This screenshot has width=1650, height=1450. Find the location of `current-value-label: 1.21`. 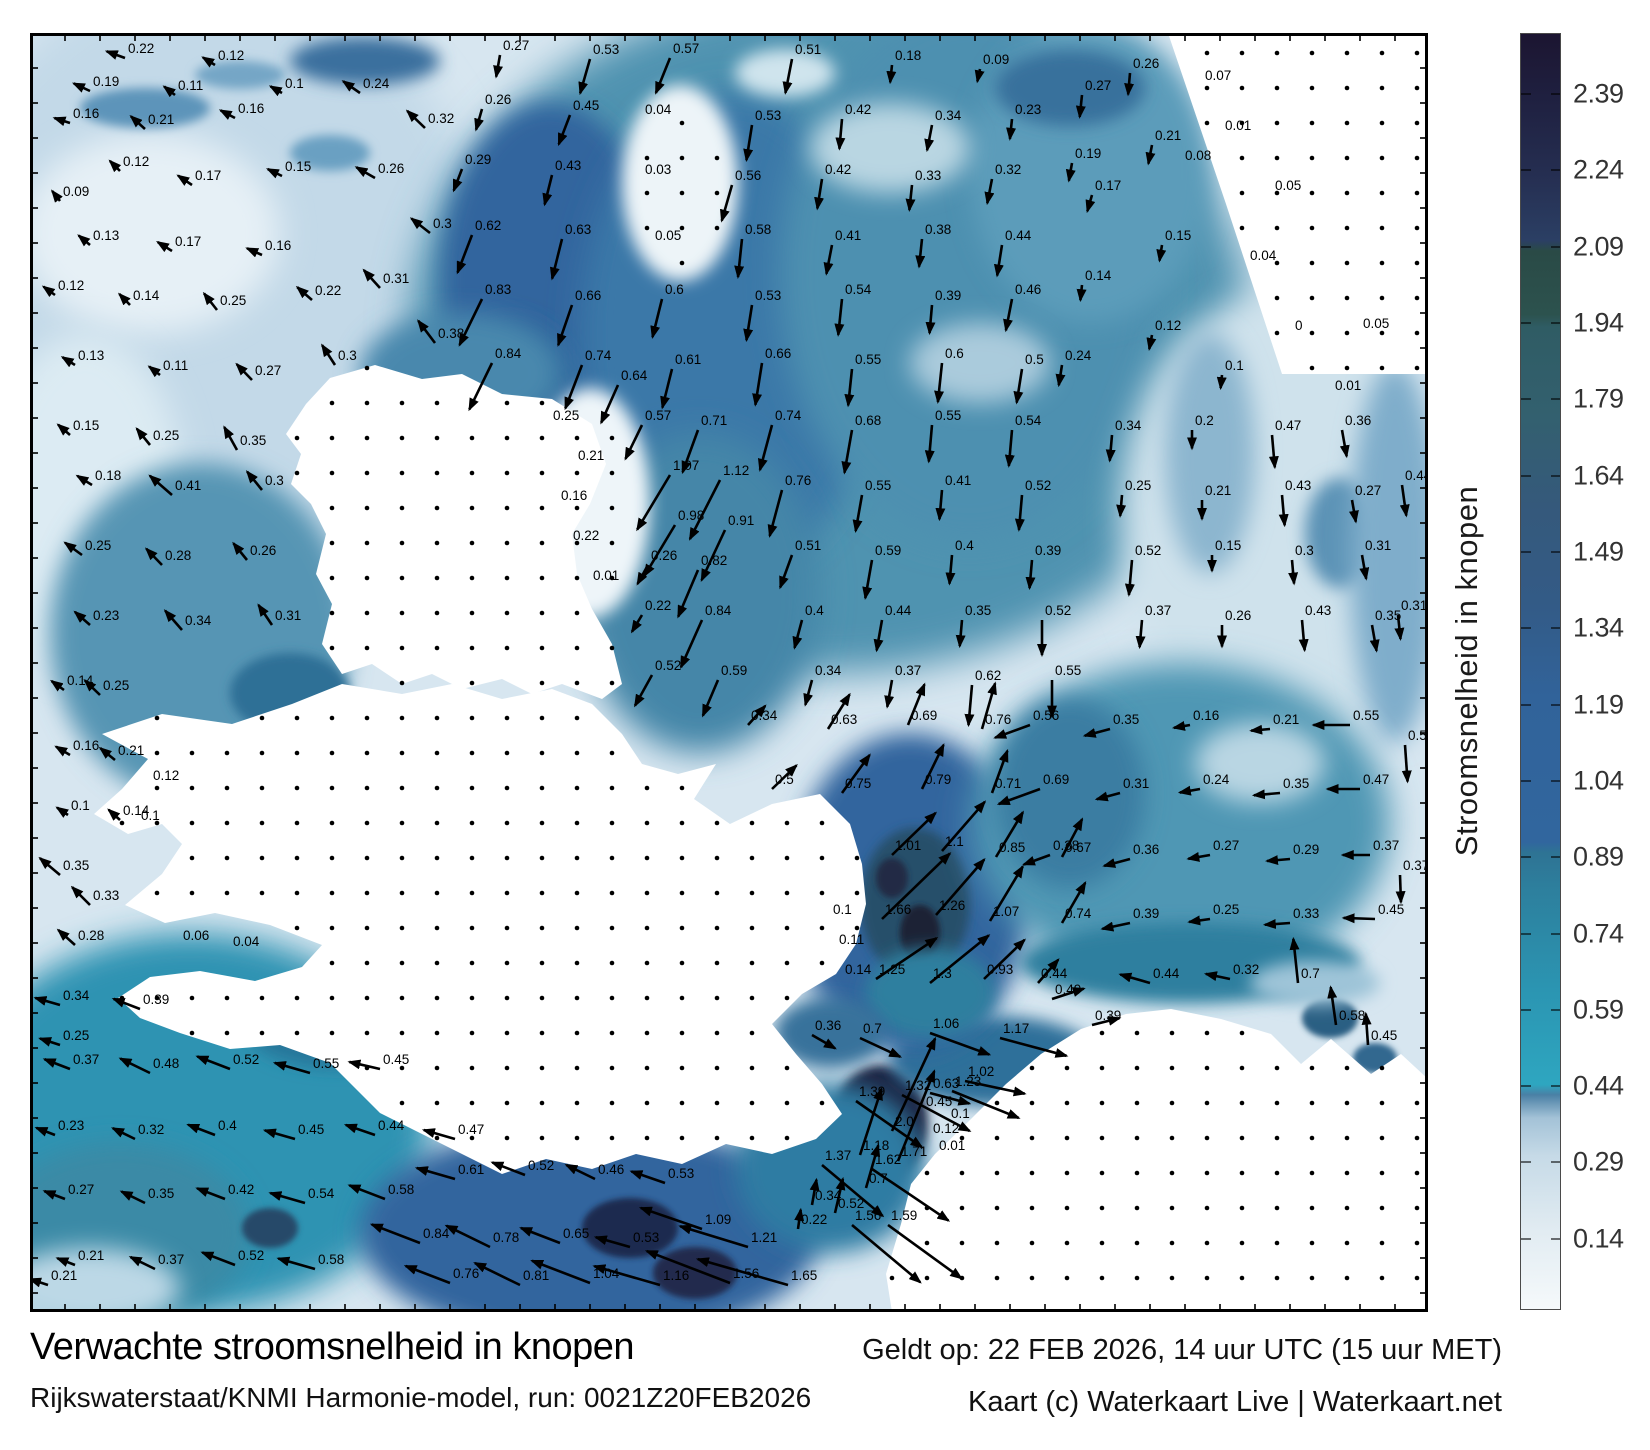

current-value-label: 1.21 is located at coordinates (764, 1237).